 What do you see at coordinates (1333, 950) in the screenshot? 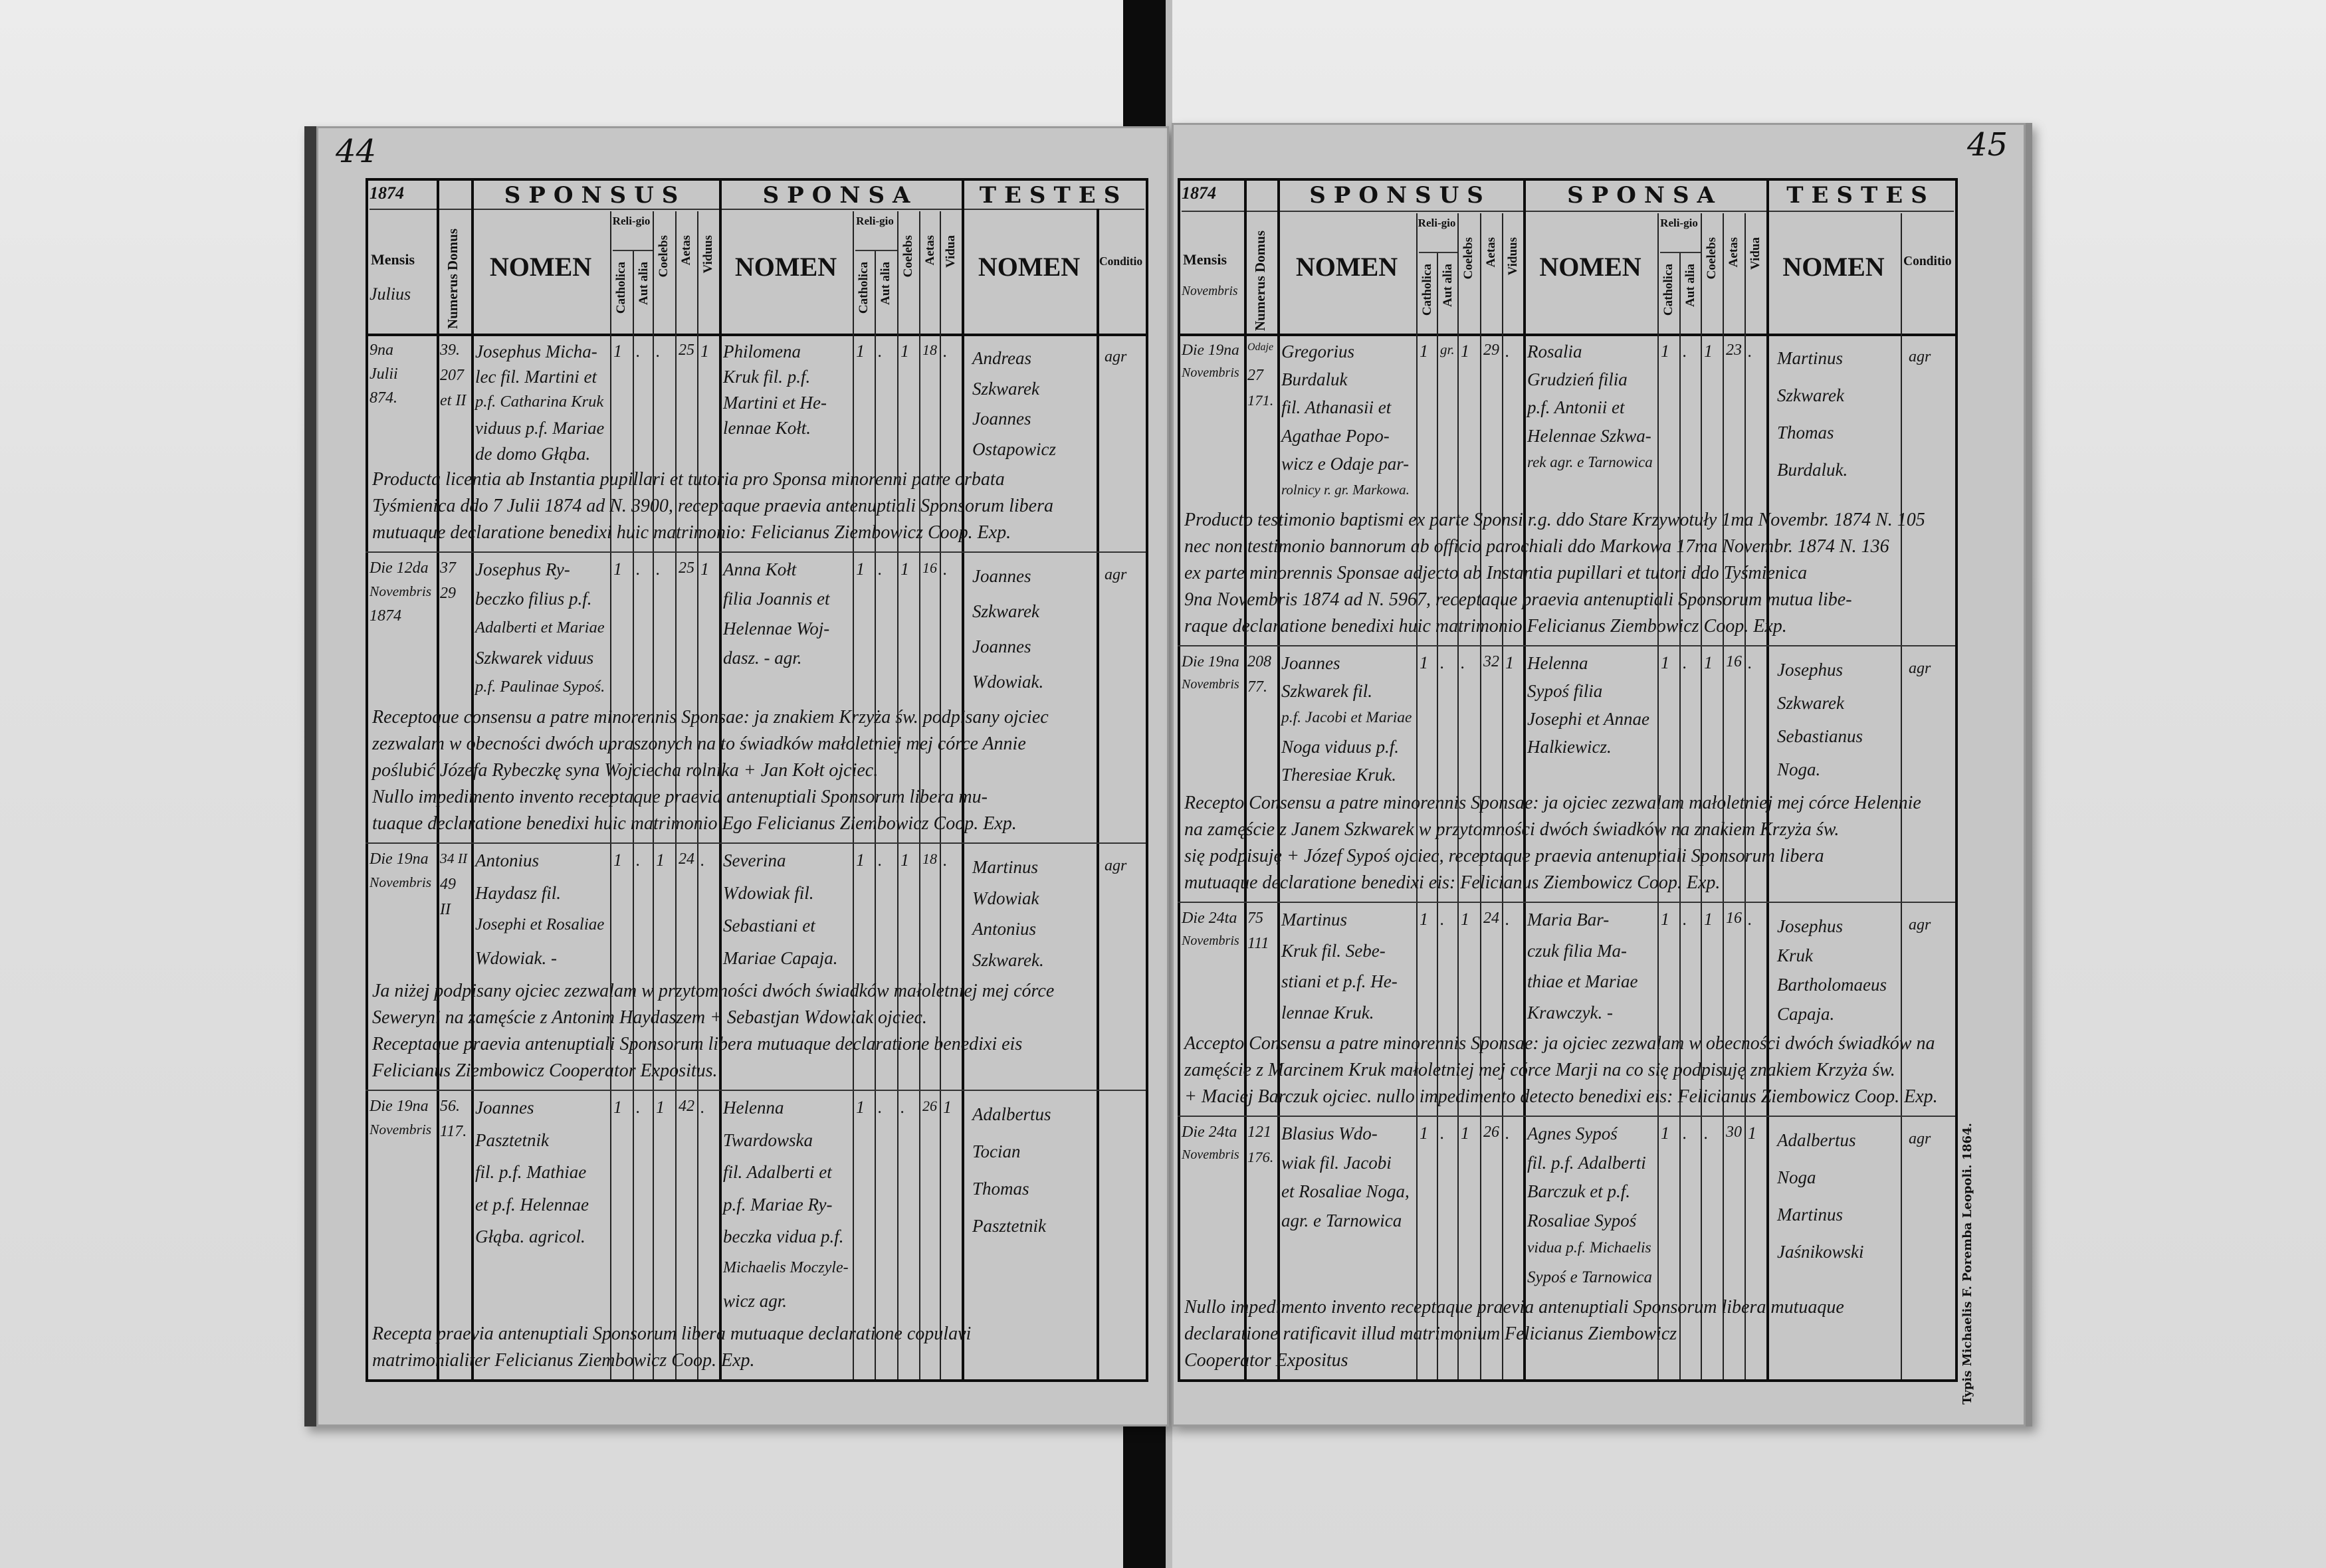
I see `groom-name-line: Kruk fil. Sebe-` at bounding box center [1333, 950].